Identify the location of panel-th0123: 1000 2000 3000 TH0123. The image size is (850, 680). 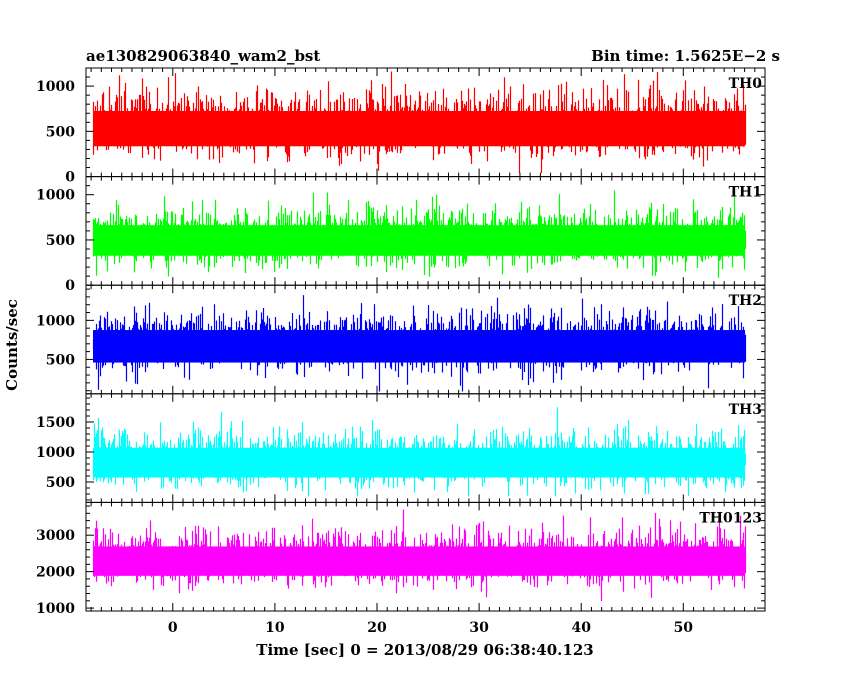
(401, 559).